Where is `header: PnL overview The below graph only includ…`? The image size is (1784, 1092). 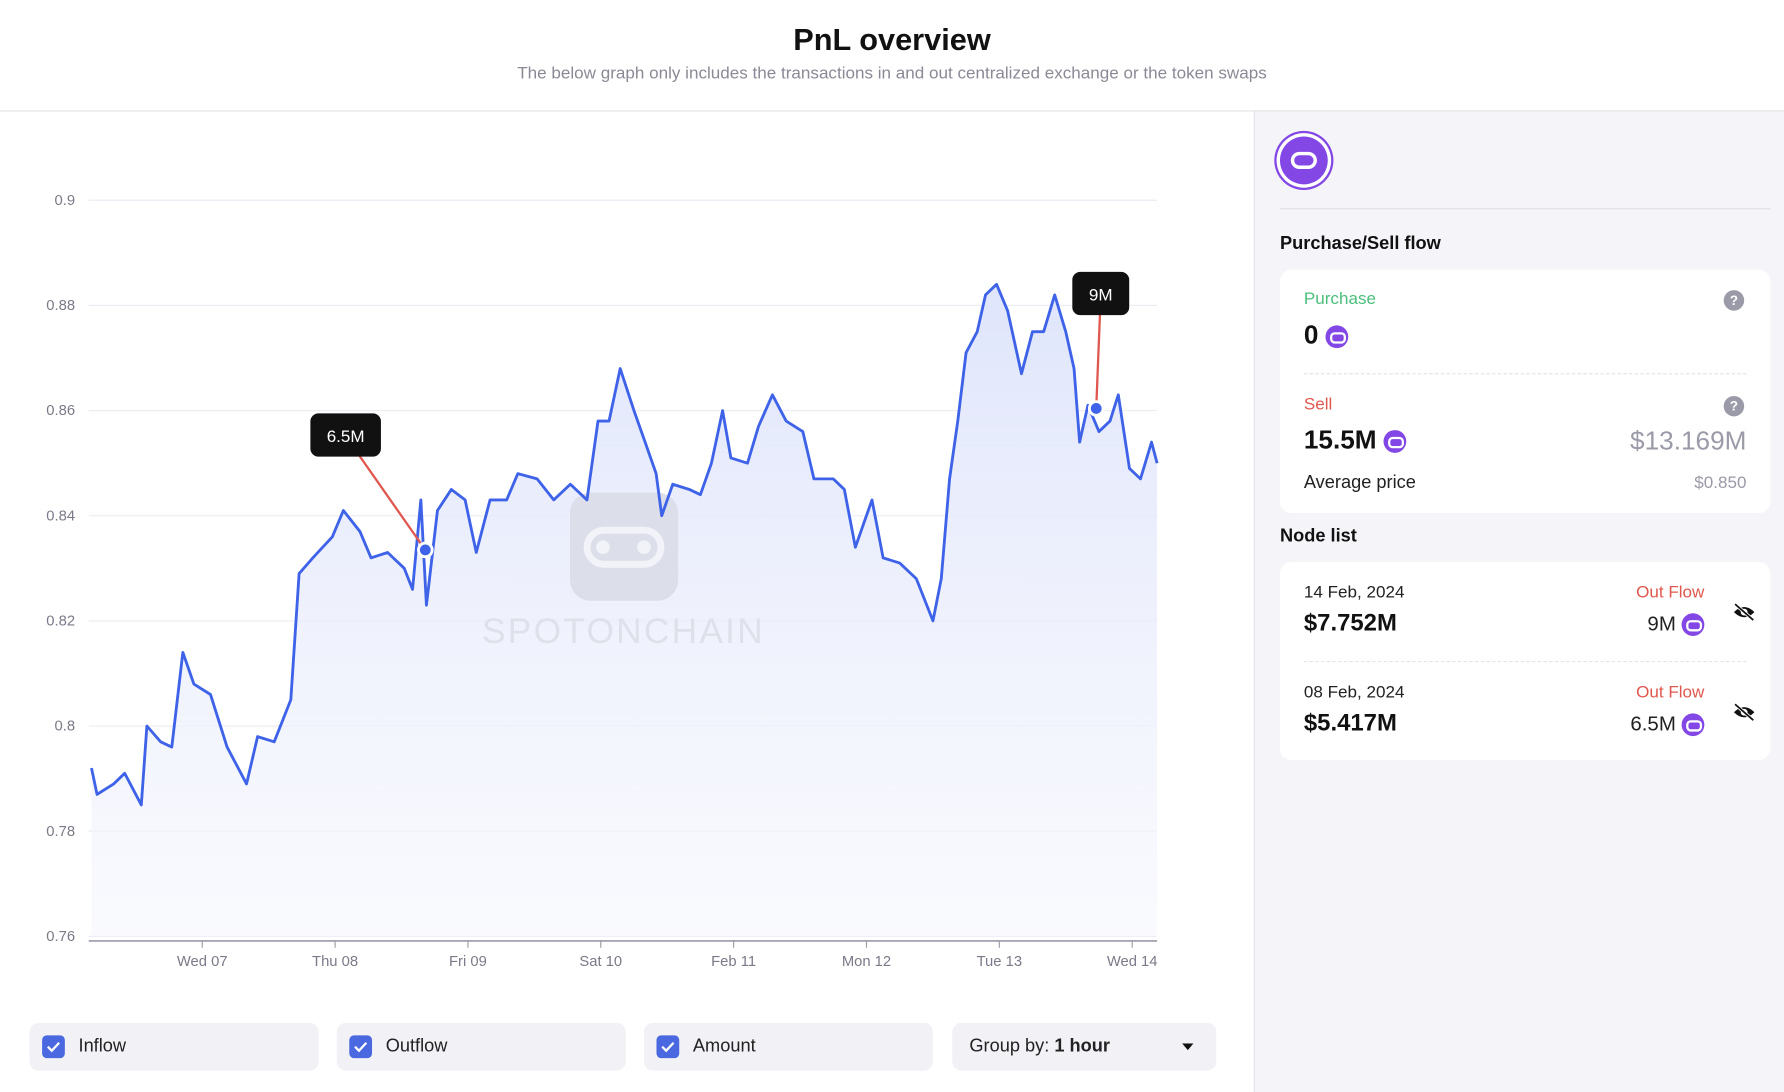
header: PnL overview The below graph only includ… is located at coordinates (892, 56).